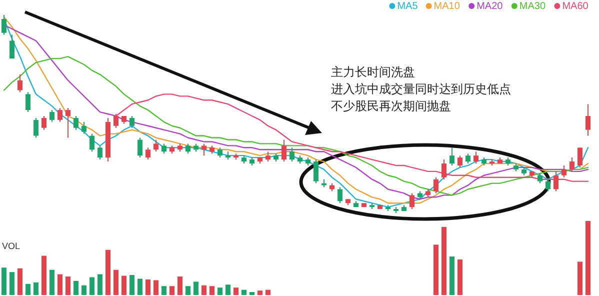 Image resolution: width=599 pixels, height=296 pixels. Describe the element at coordinates (447, 6) in the screenshot. I see `legend-label: MA10` at that location.